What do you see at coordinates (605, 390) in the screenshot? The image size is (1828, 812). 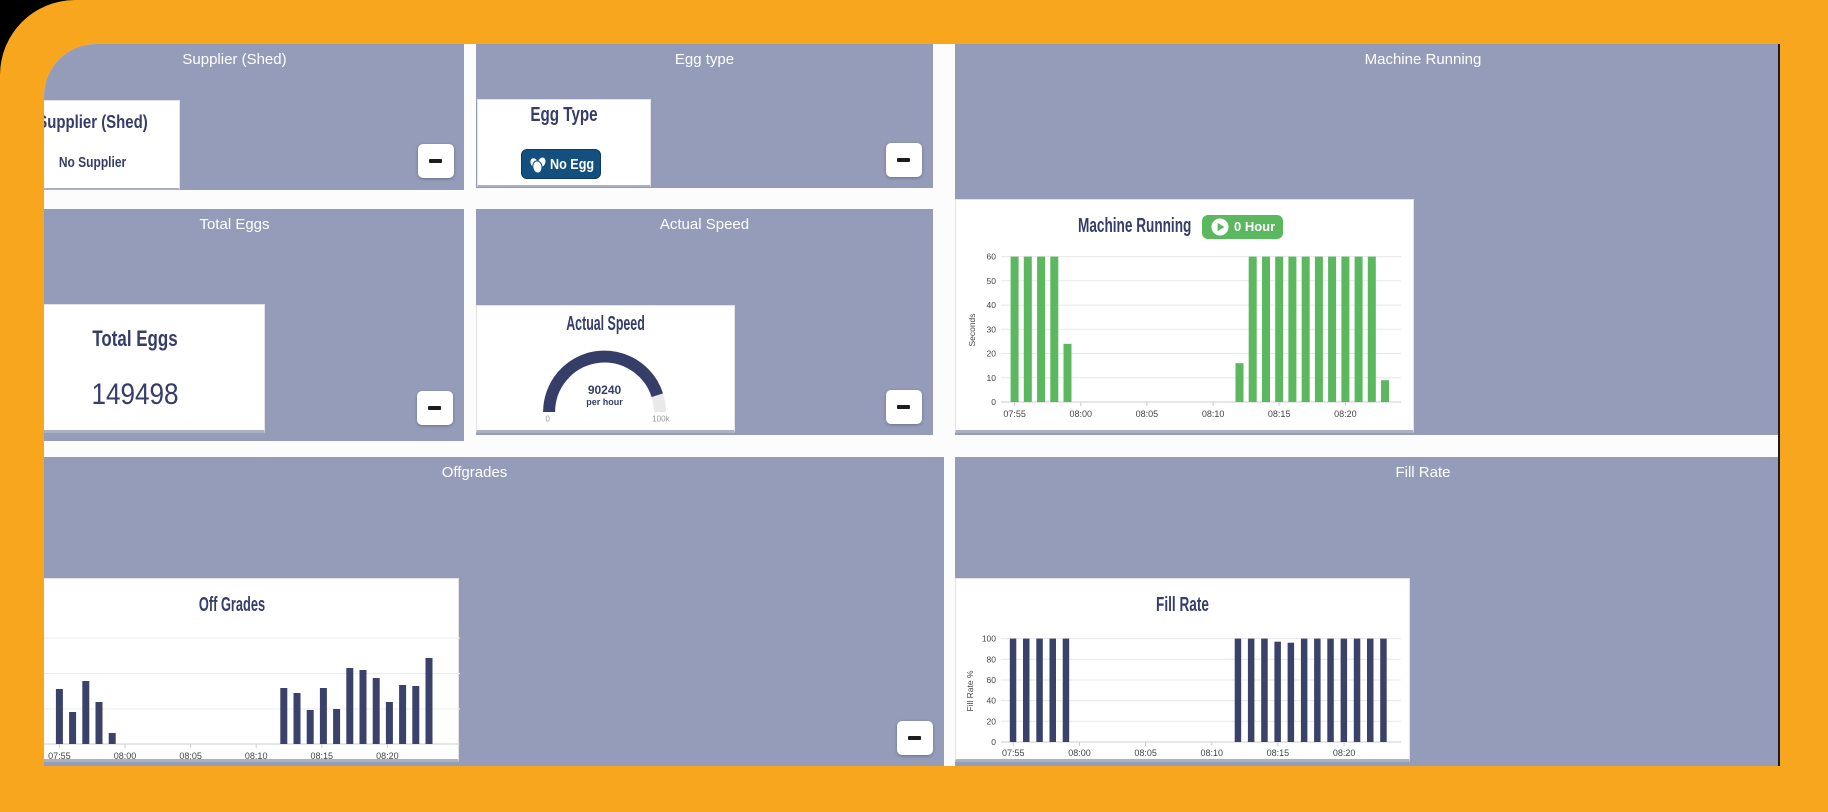 I see `svg-text: 90240` at bounding box center [605, 390].